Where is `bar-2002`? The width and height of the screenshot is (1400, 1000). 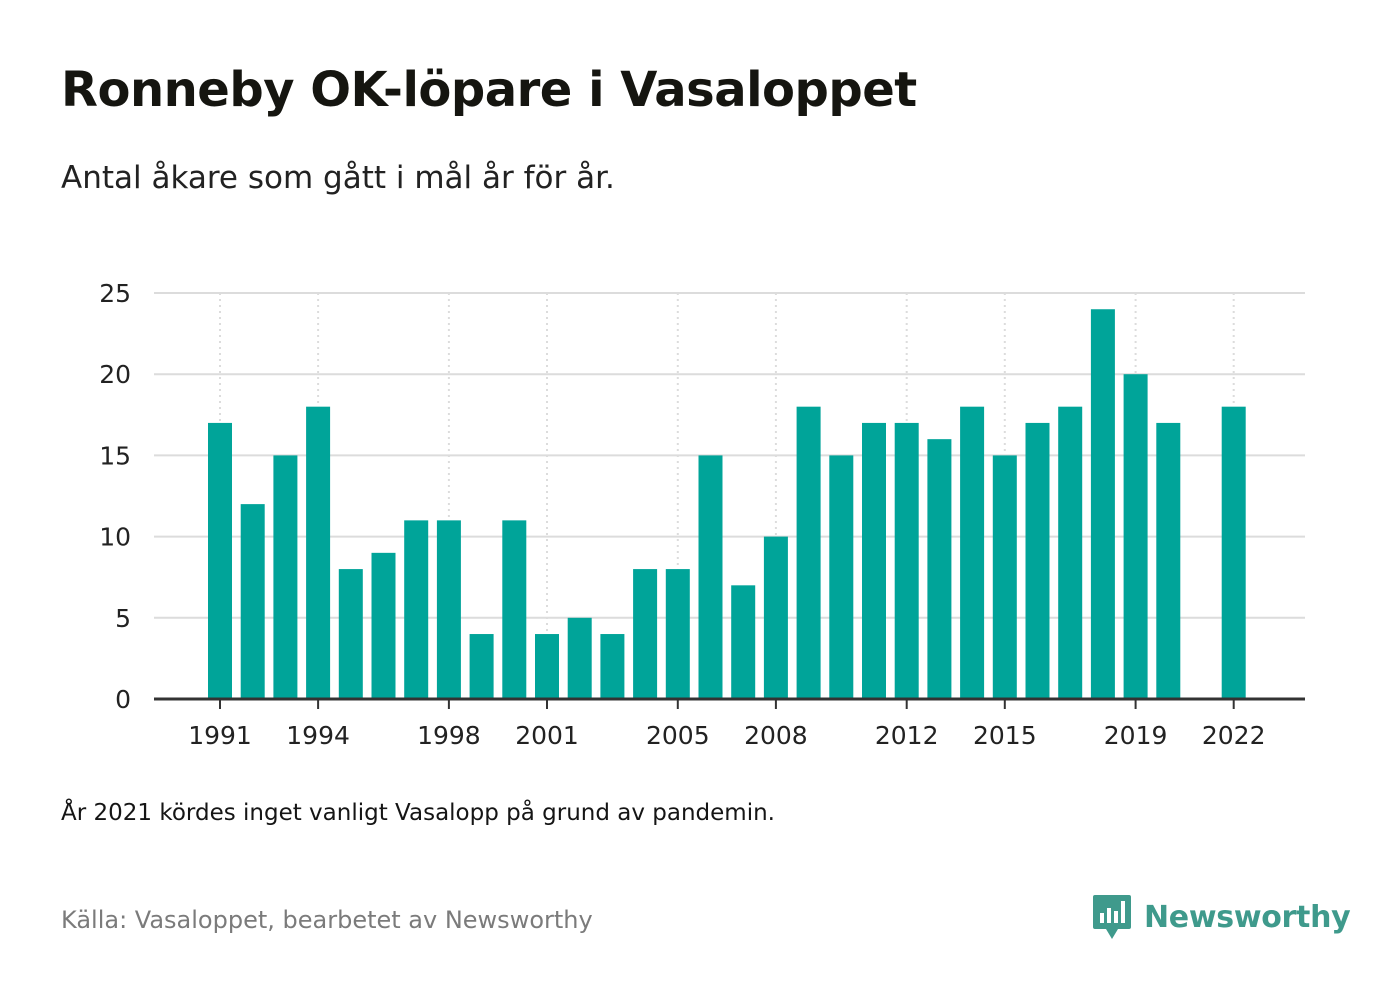 bar-2002 is located at coordinates (579, 658).